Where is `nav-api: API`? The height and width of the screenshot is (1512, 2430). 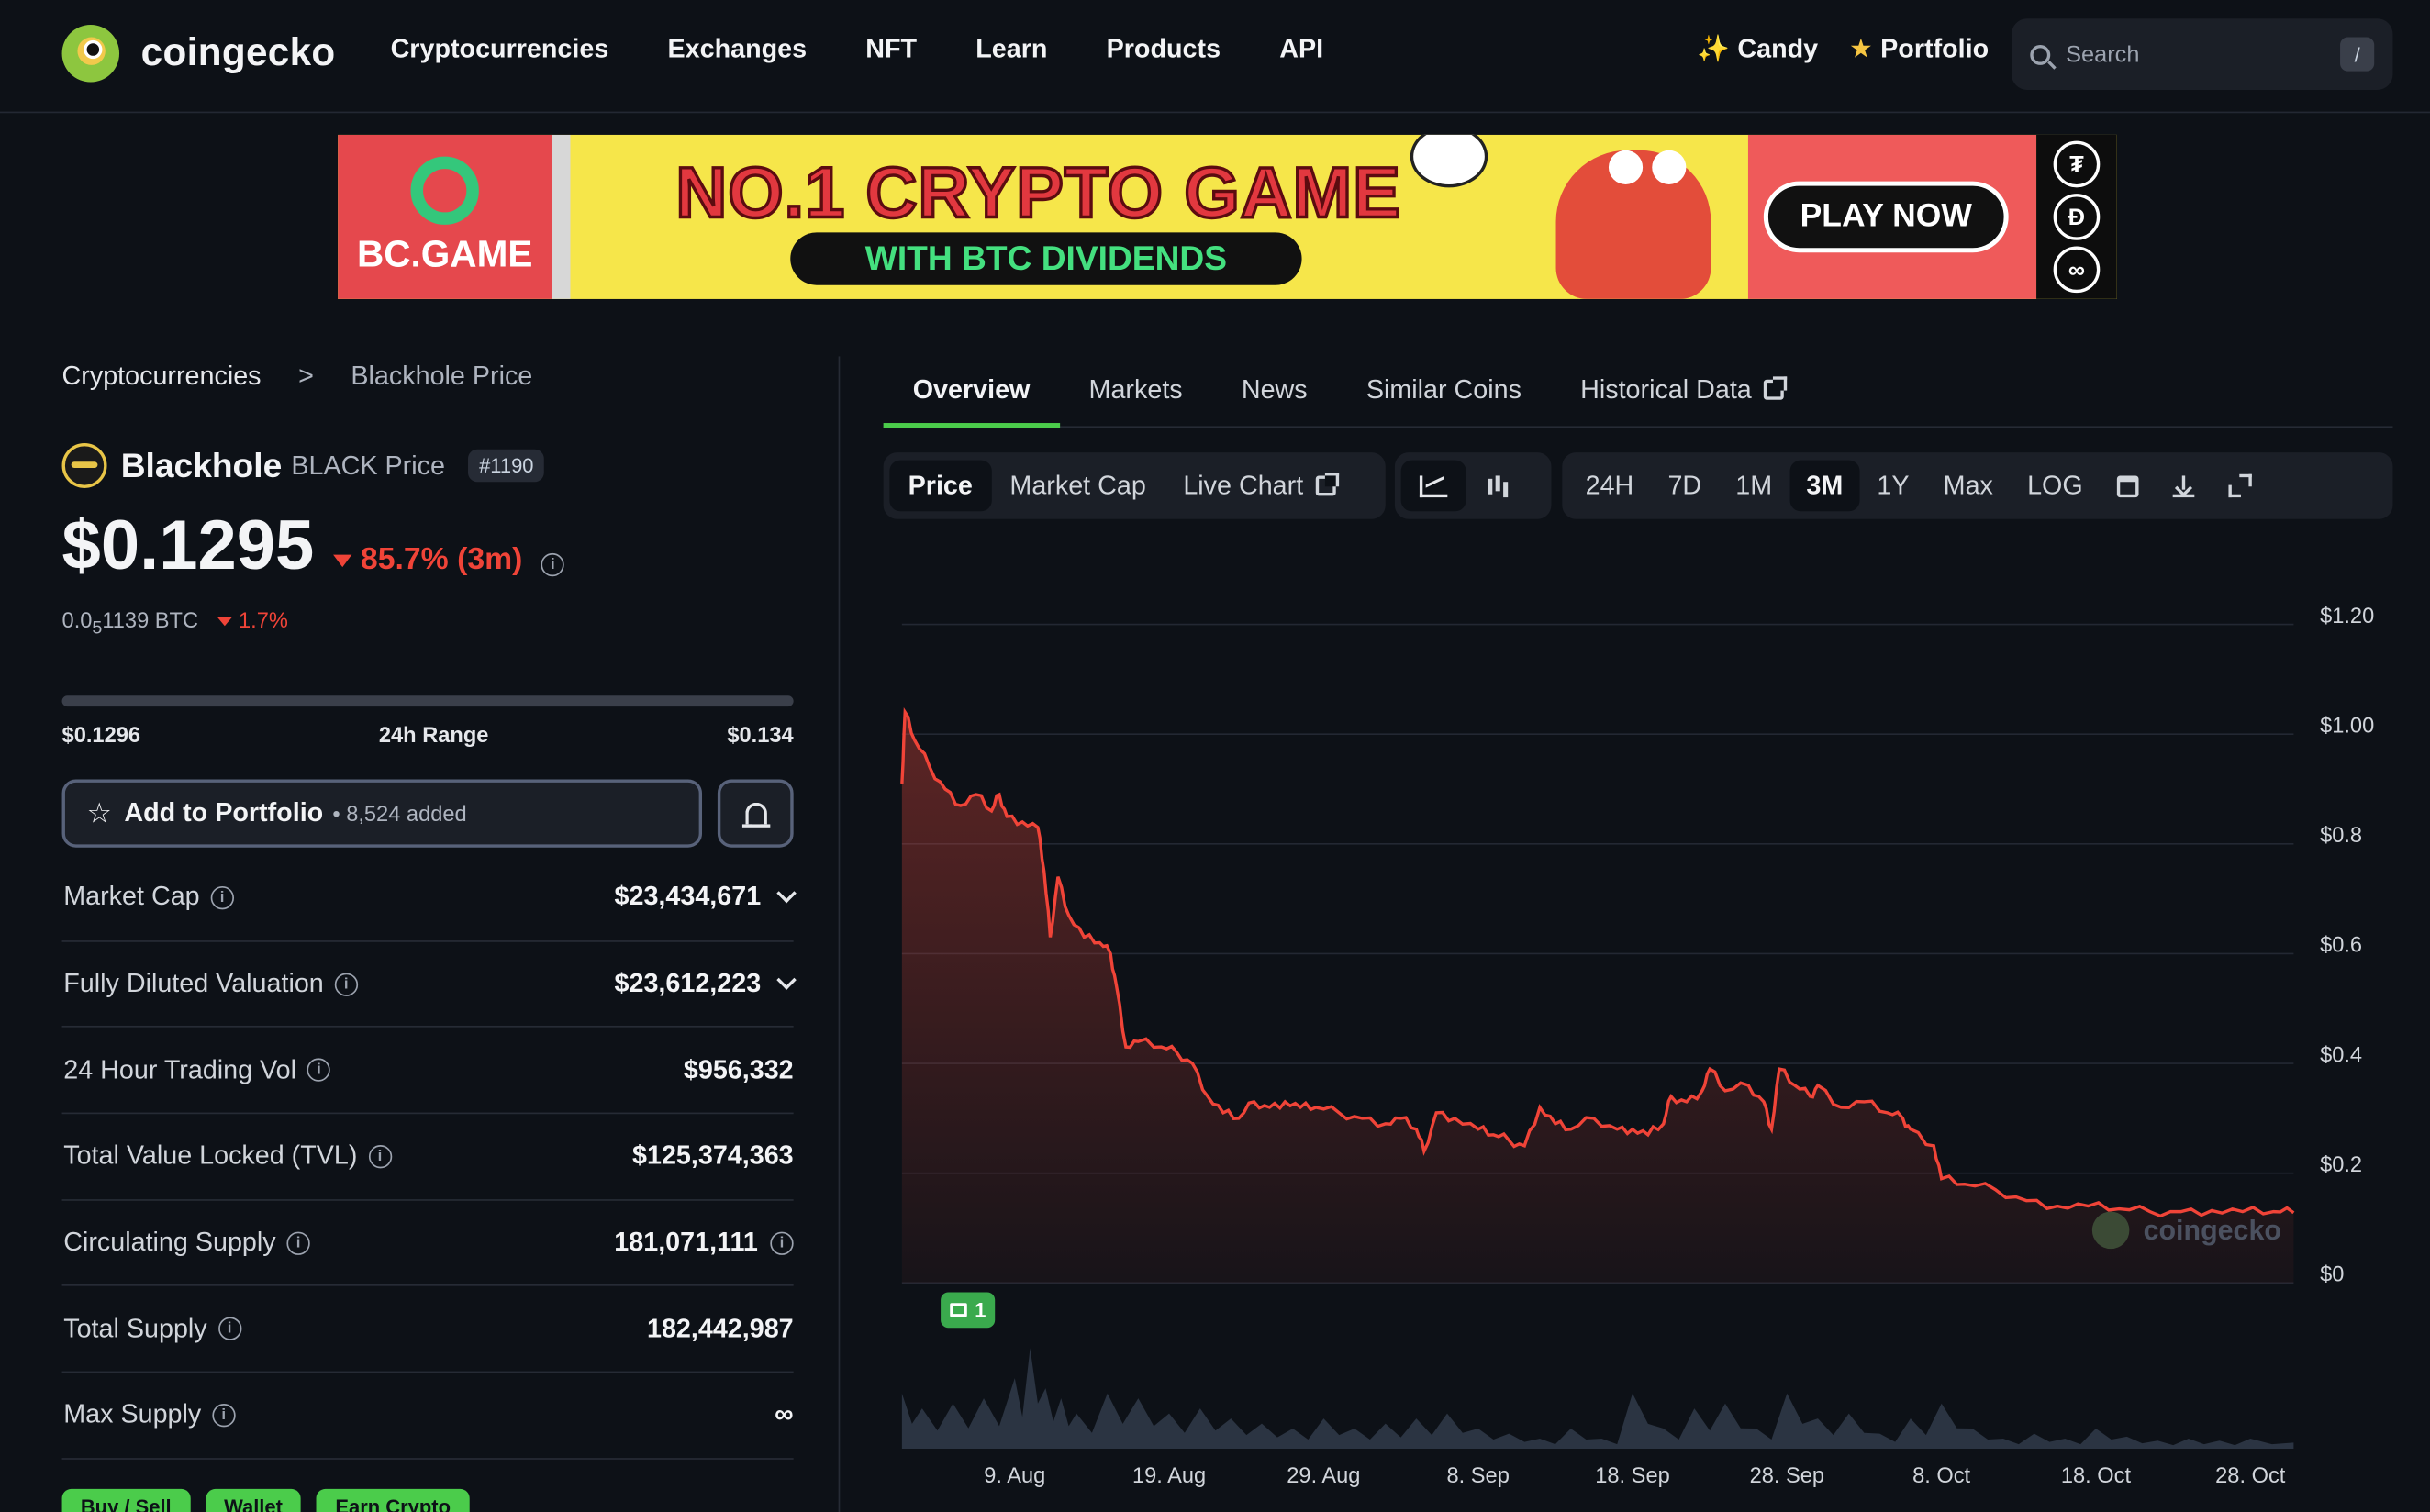
nav-api: API is located at coordinates (1301, 49).